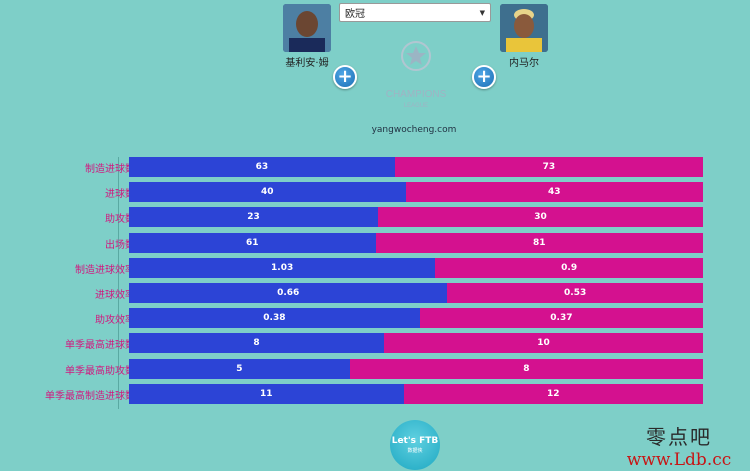  I want to click on badge-subtitle: 数据侠, so click(415, 451).